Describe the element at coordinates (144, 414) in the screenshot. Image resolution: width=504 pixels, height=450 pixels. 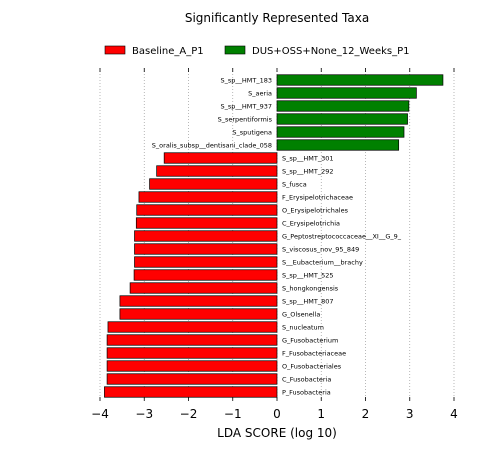
I see `x-tick-label-1: −3` at that location.